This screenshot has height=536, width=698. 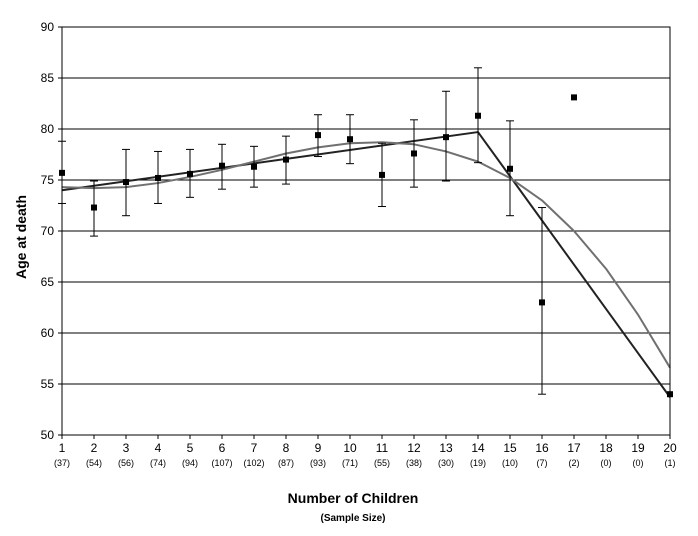 What do you see at coordinates (94, 463) in the screenshot?
I see `sample-size-label: (54)` at bounding box center [94, 463].